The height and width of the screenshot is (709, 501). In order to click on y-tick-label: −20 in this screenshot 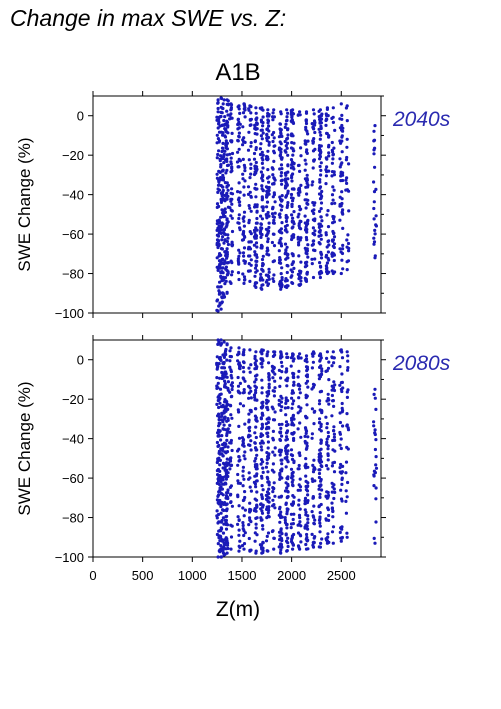, I will do `click(73, 399)`.